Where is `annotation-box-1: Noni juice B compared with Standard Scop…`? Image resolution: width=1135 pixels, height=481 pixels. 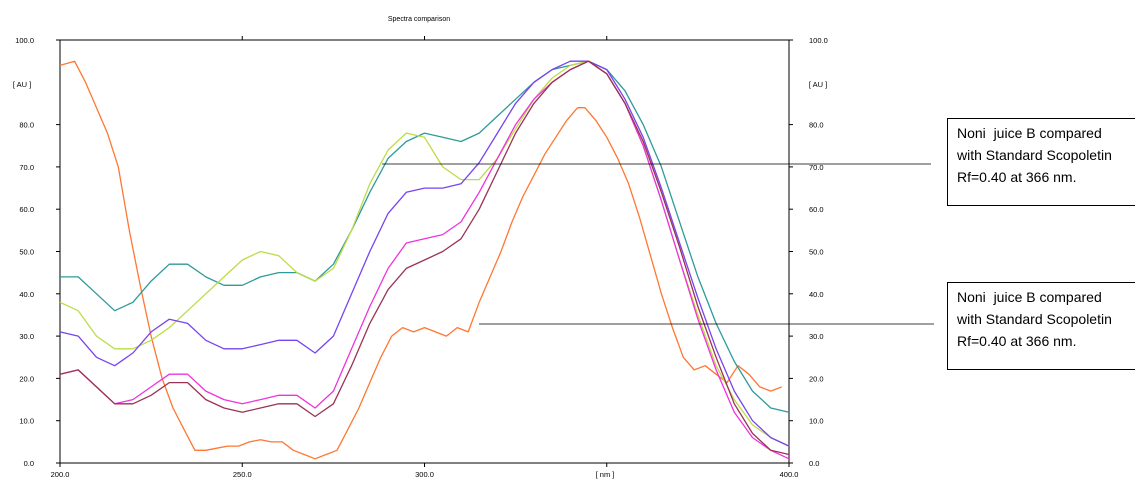
annotation-box-1: Noni juice B compared with Standard Scop… is located at coordinates (1041, 162).